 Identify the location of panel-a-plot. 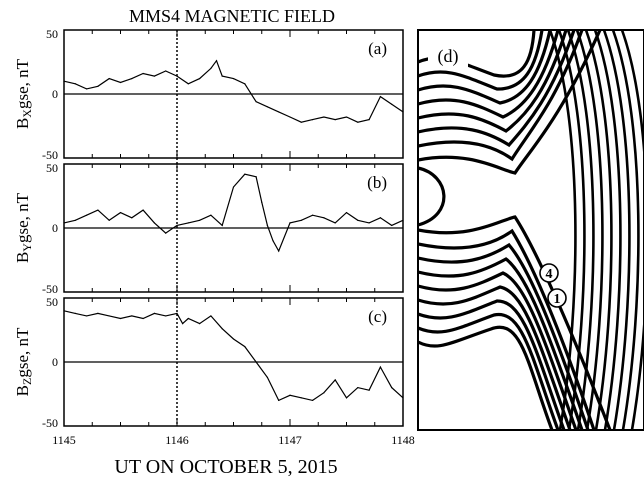
(233, 94).